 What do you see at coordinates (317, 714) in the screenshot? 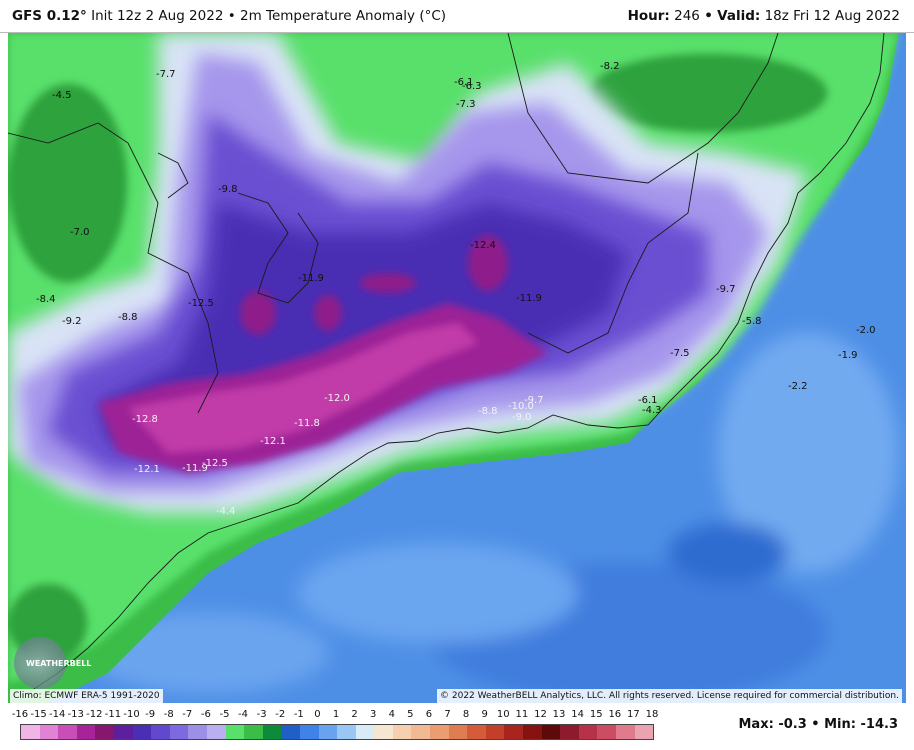
I see `legend-tick: 0` at bounding box center [317, 714].